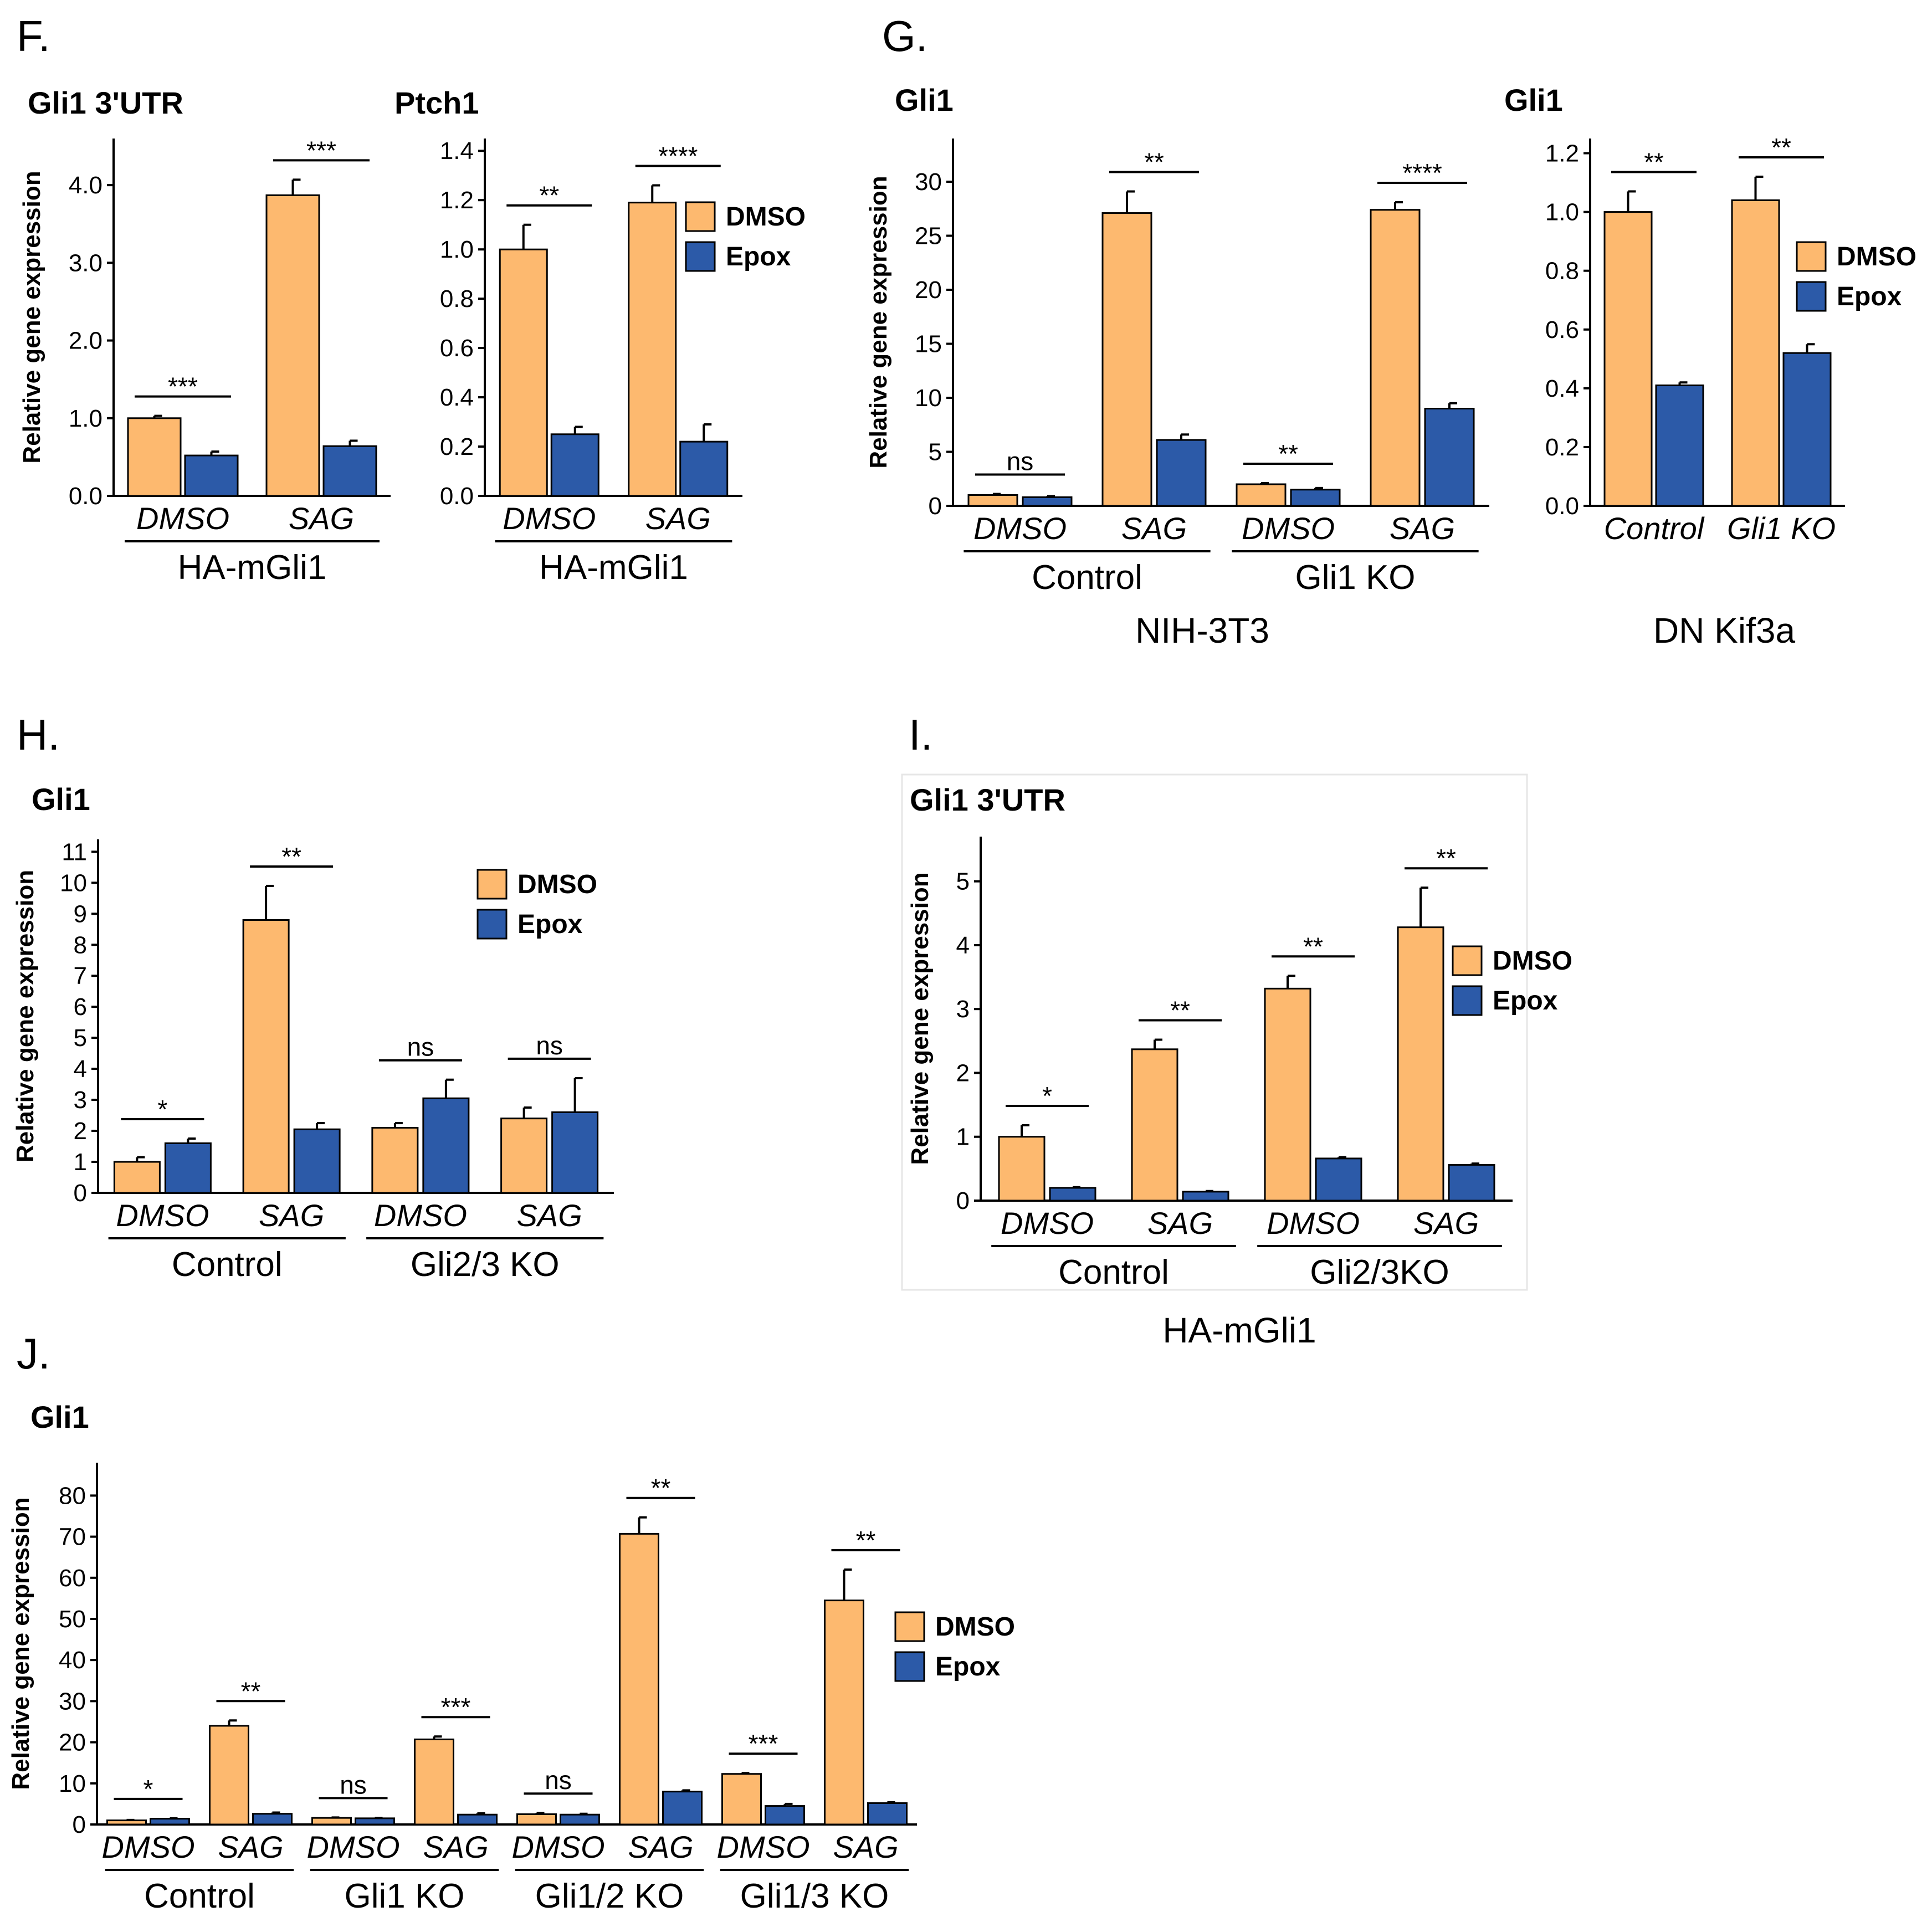 The width and height of the screenshot is (1932, 1917). I want to click on y-tick-label: 0, so click(80, 1193).